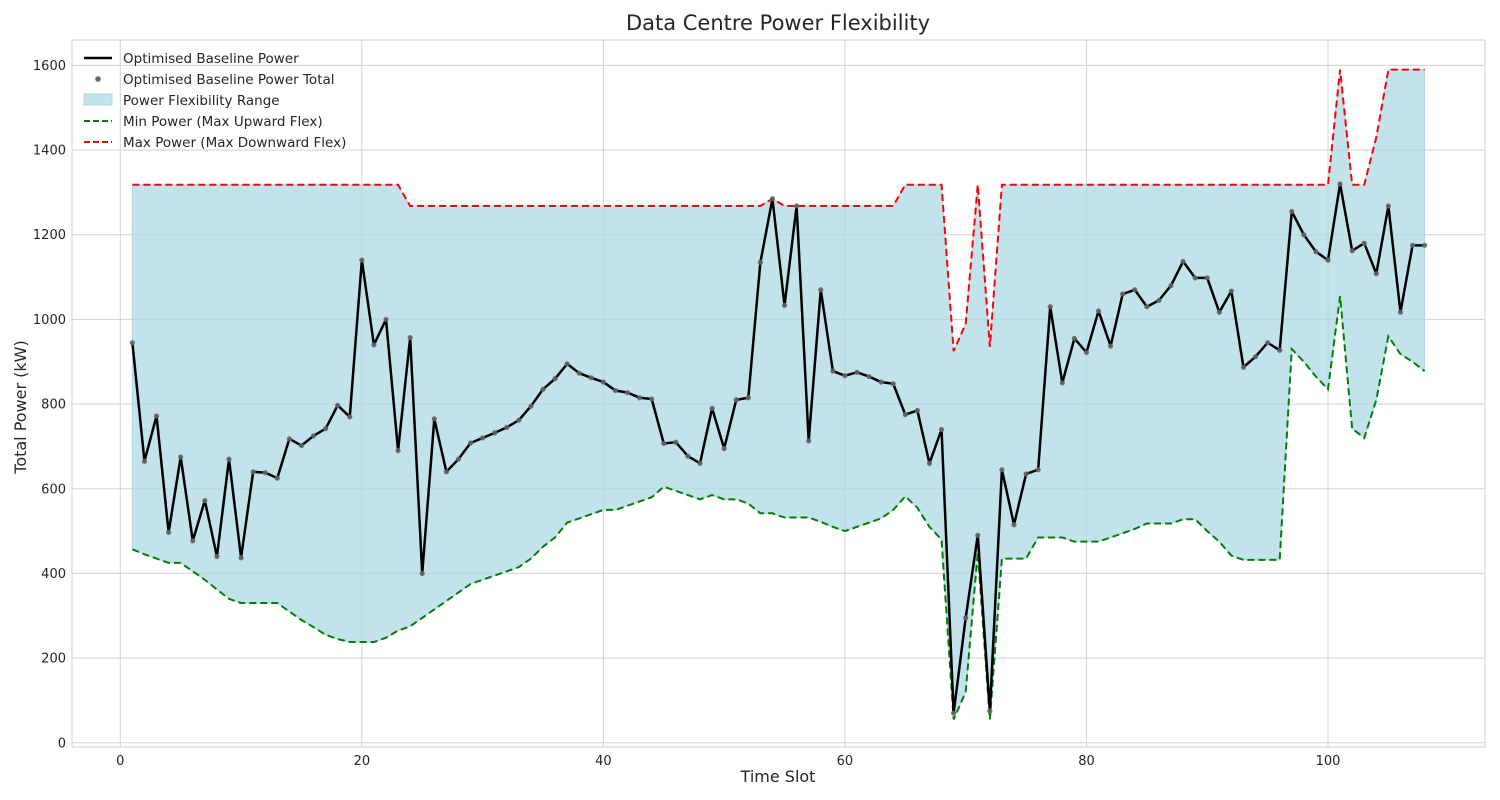  Describe the element at coordinates (120, 761) in the screenshot. I see `x-tick-label: 0` at that location.